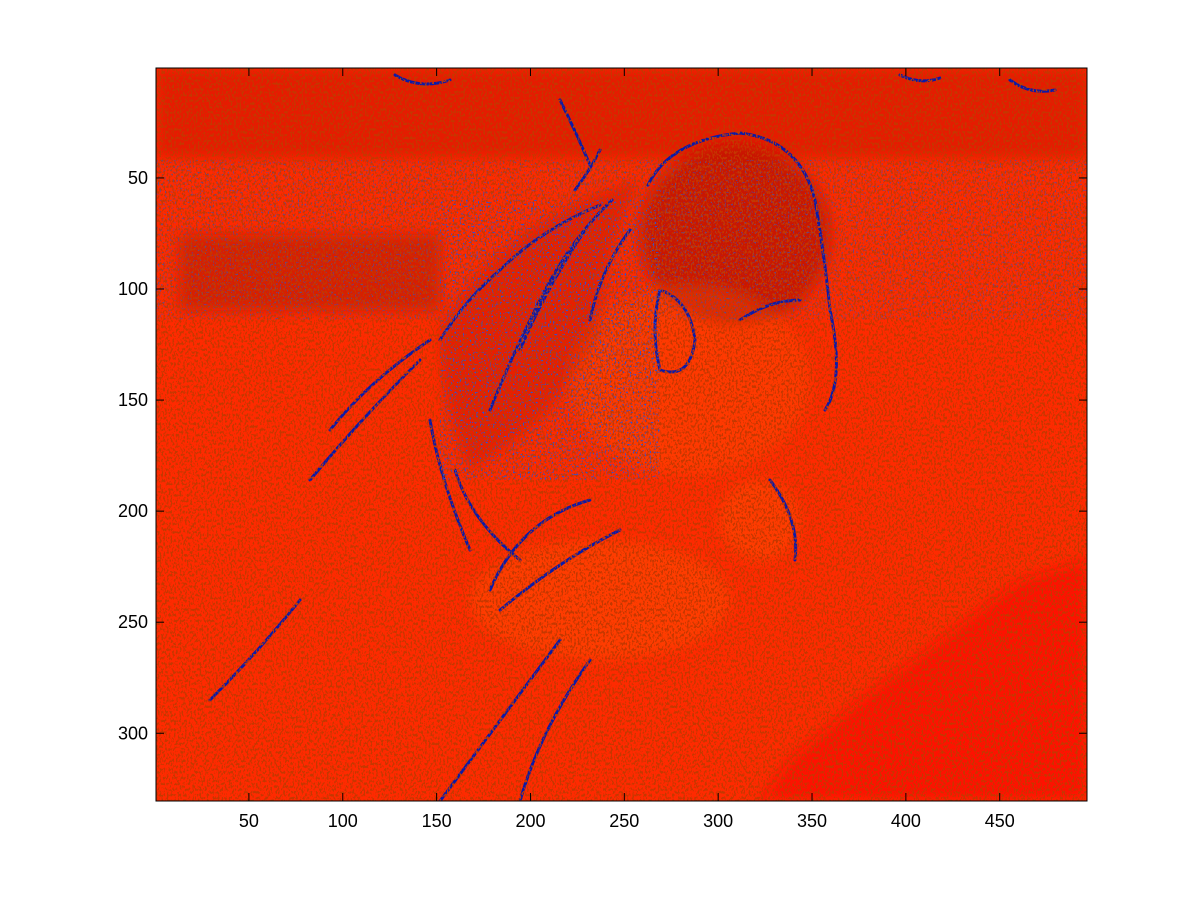 The height and width of the screenshot is (901, 1201). Describe the element at coordinates (906, 821) in the screenshot. I see `x-tick-label: 400` at that location.